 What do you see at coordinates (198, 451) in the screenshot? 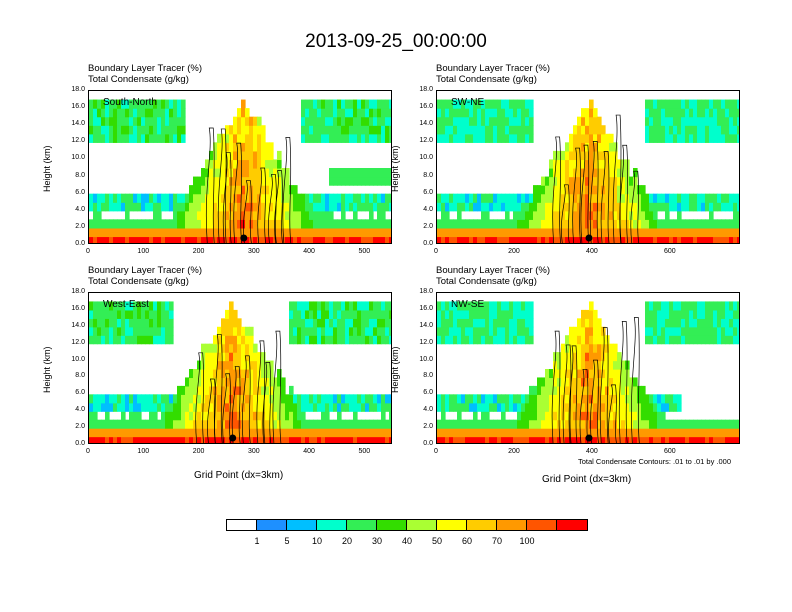
I see `x-tick-label: 200` at bounding box center [198, 451].